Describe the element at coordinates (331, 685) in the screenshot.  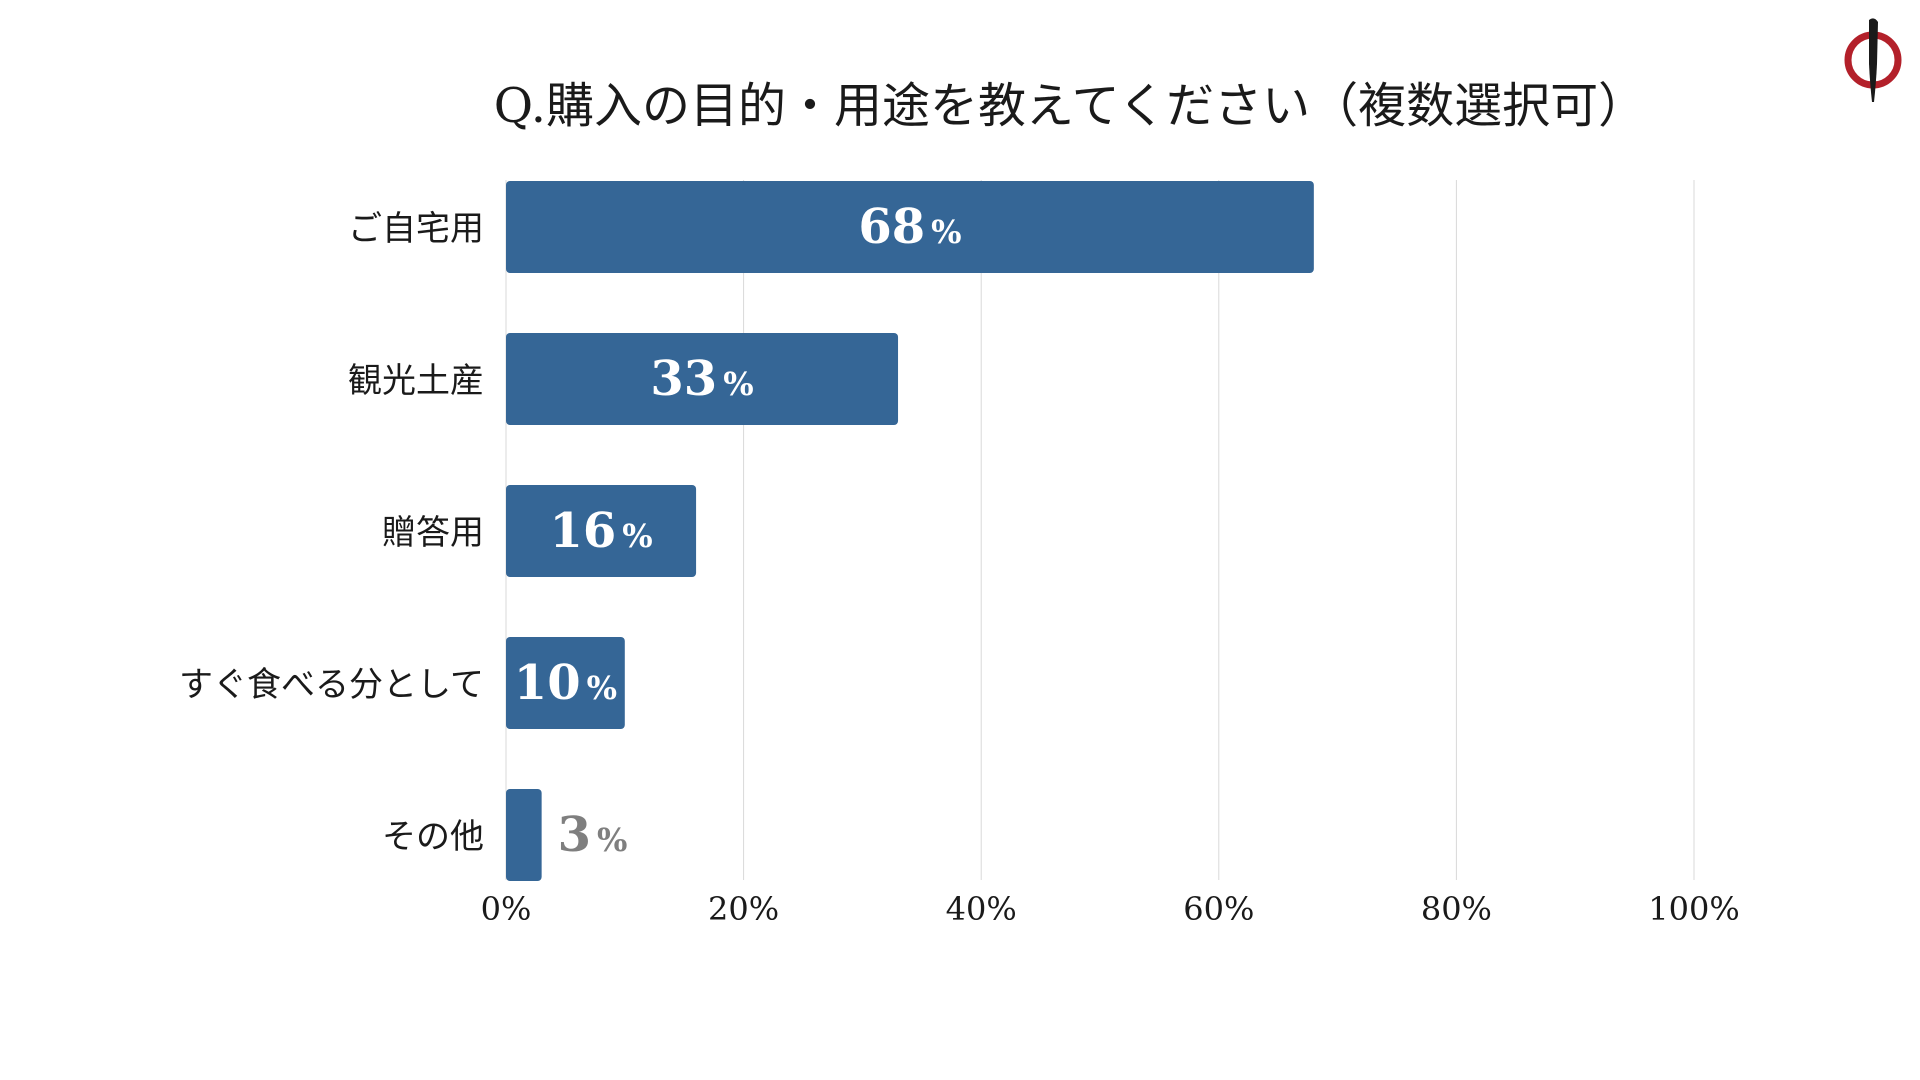
I see `category-label: すぐ食べる分として` at that location.